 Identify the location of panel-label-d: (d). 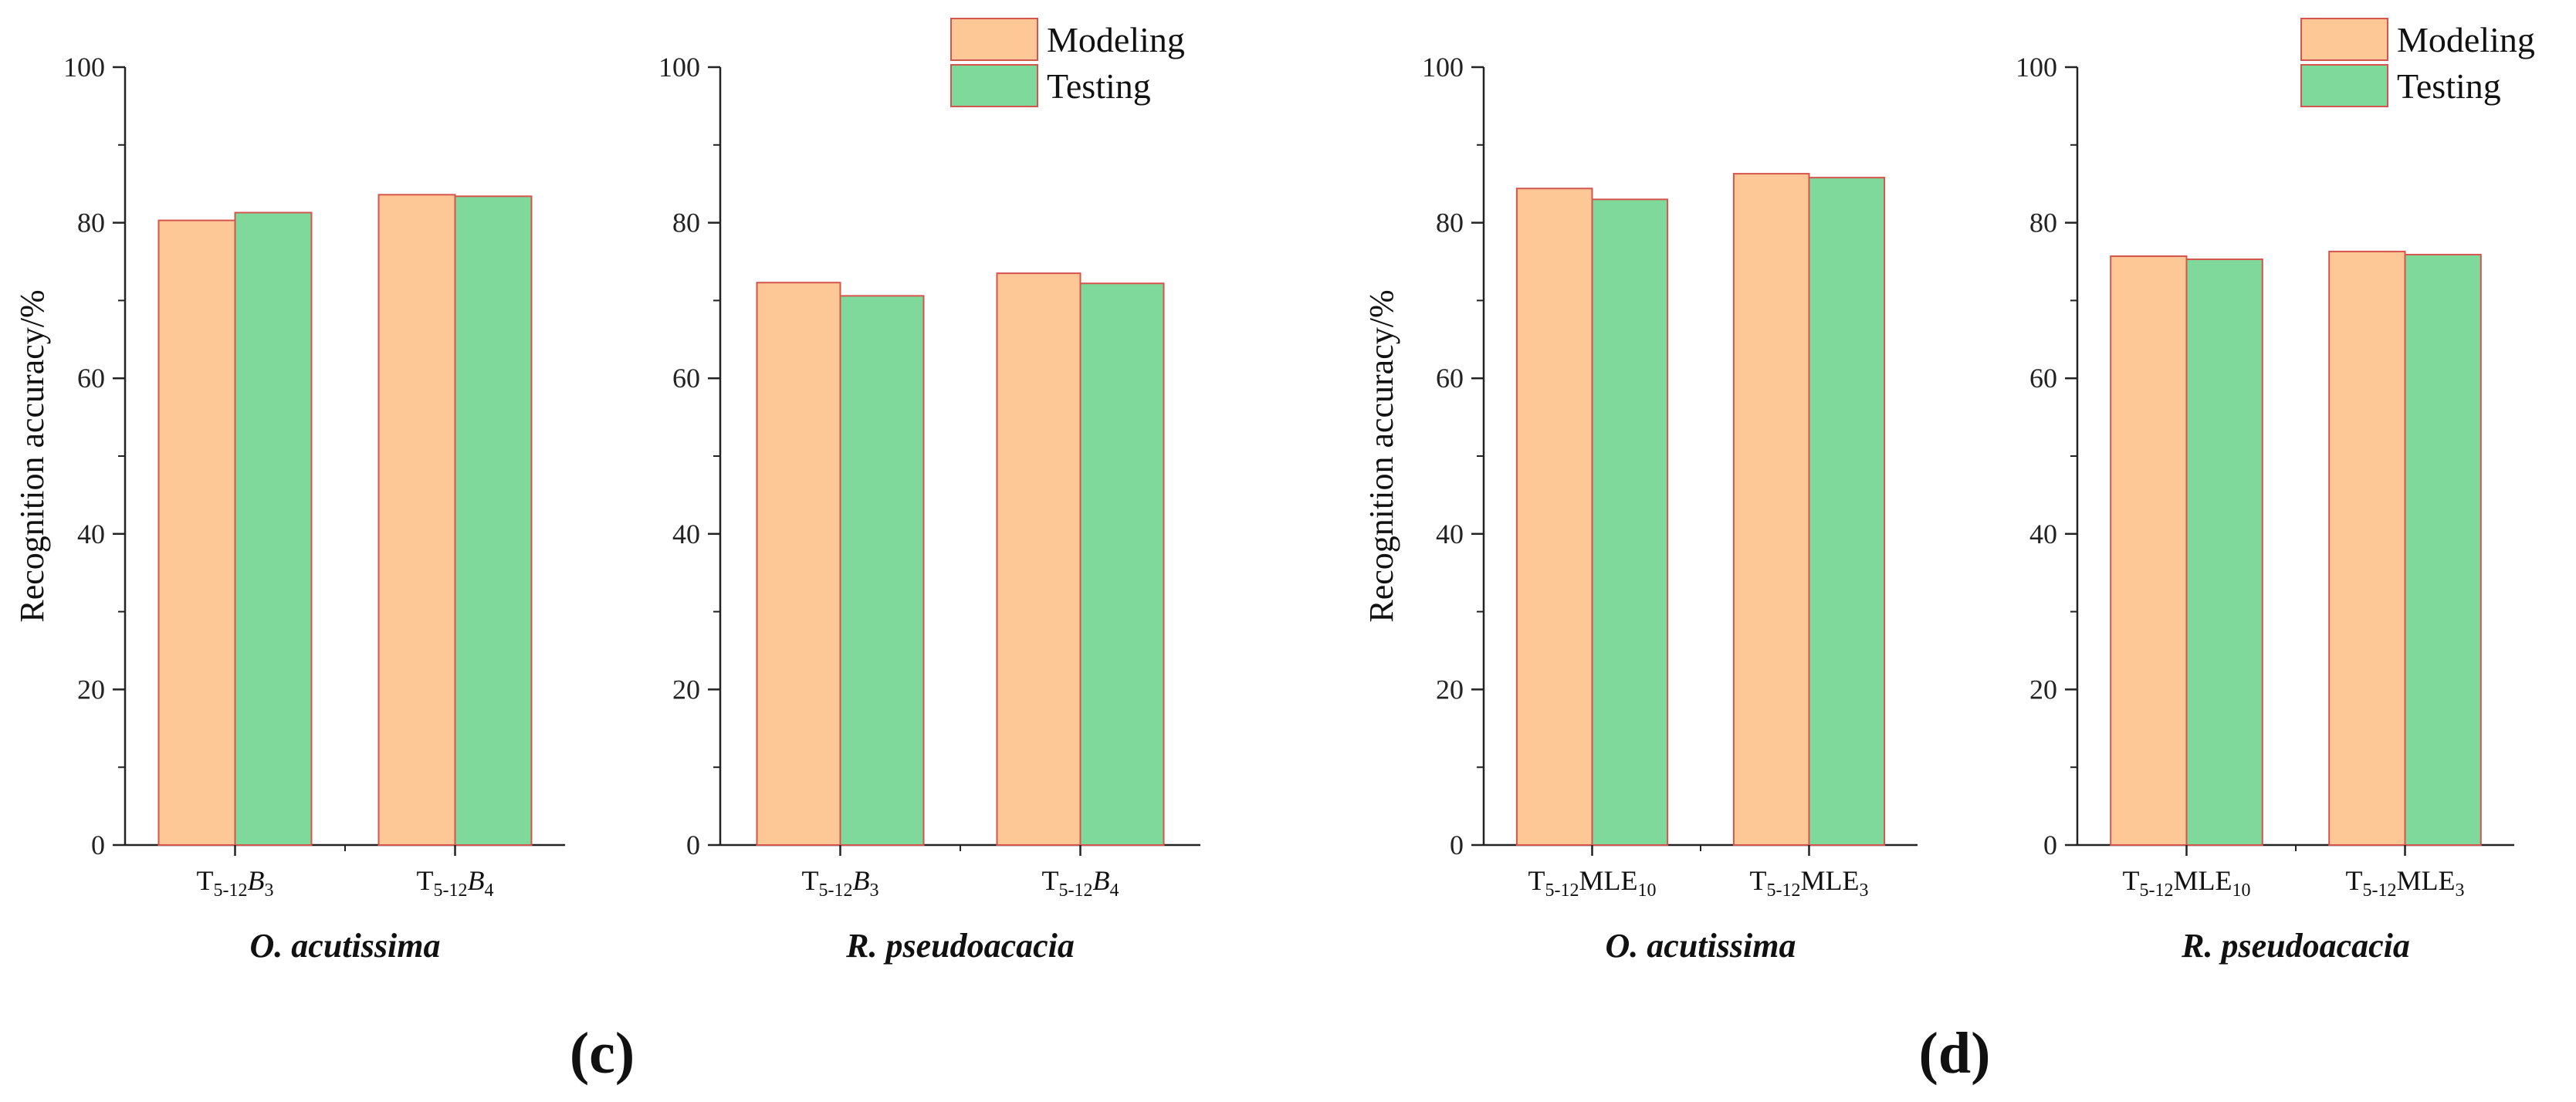
(1955, 1054).